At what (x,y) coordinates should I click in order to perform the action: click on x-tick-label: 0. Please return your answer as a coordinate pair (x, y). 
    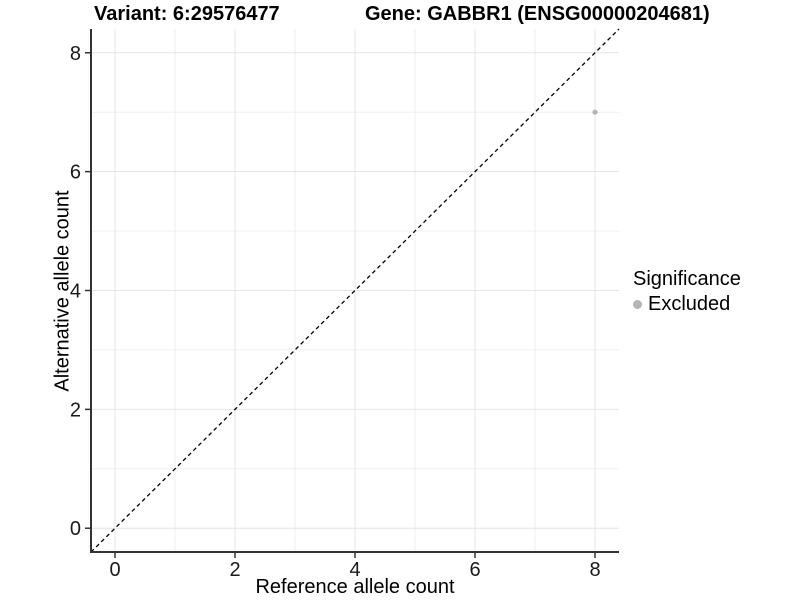
    Looking at the image, I should click on (114, 570).